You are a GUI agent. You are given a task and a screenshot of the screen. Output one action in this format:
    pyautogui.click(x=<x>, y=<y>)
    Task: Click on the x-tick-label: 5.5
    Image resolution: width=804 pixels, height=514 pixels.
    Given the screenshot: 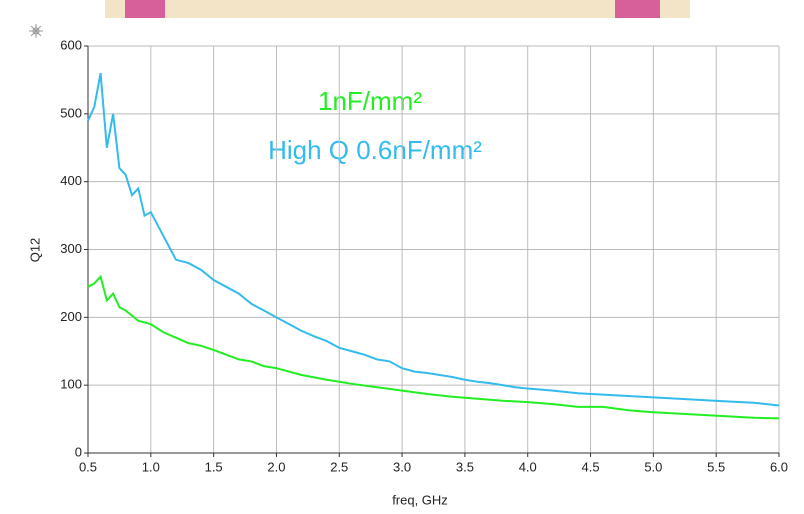 What is the action you would take?
    pyautogui.click(x=716, y=466)
    